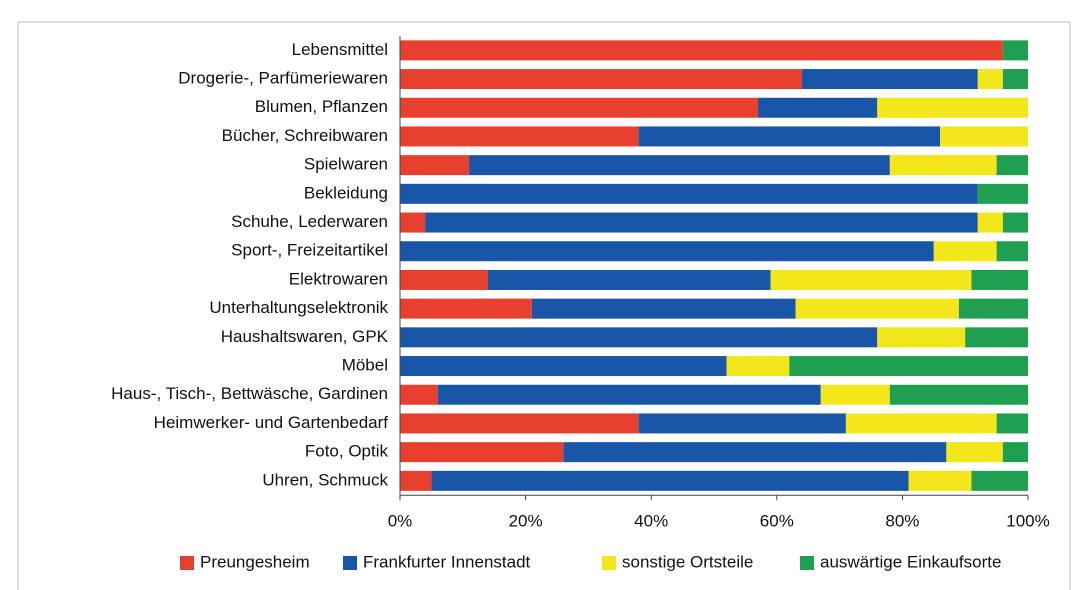 The image size is (1090, 590). What do you see at coordinates (687, 561) in the screenshot?
I see `legend-label: sonstige Ortsteile` at bounding box center [687, 561].